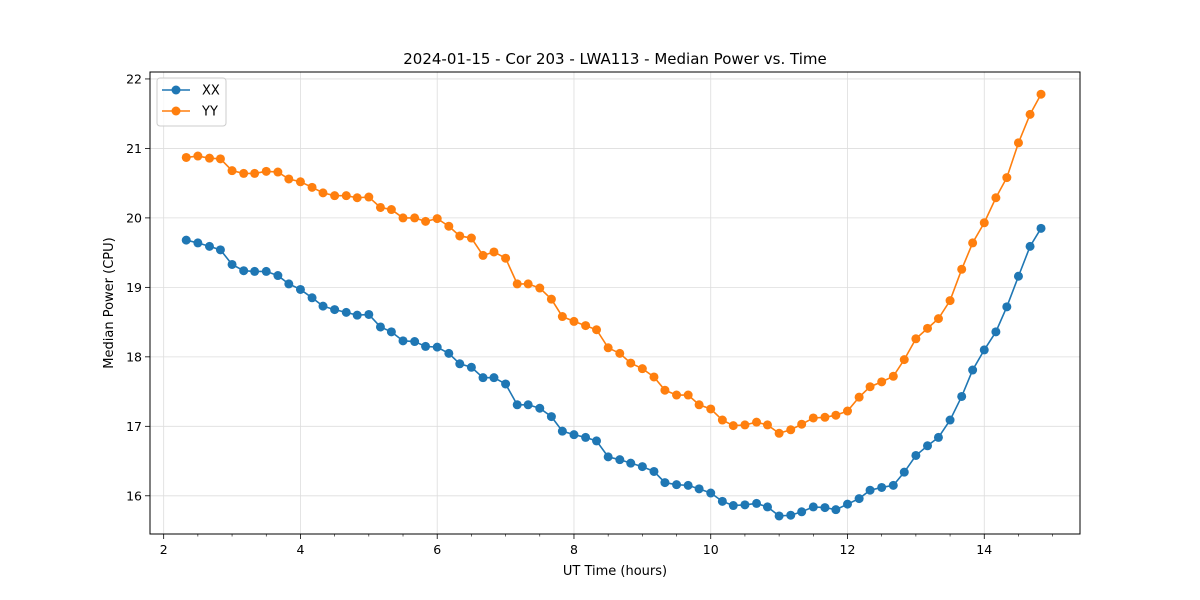 The width and height of the screenshot is (1200, 600). I want to click on legend: XX YY, so click(191, 102).